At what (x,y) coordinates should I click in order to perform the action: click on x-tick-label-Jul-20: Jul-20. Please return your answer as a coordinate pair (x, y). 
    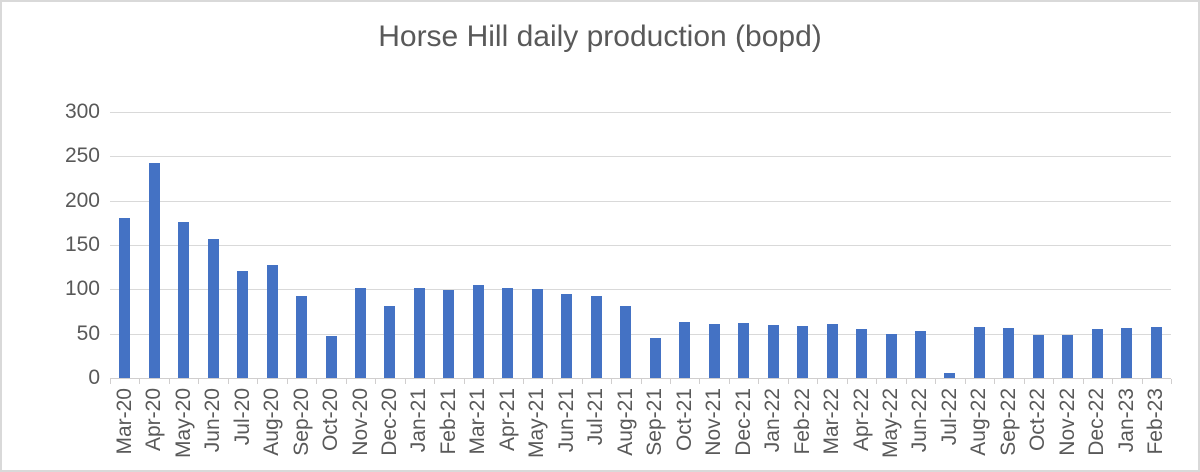
    Looking at the image, I should click on (242, 417).